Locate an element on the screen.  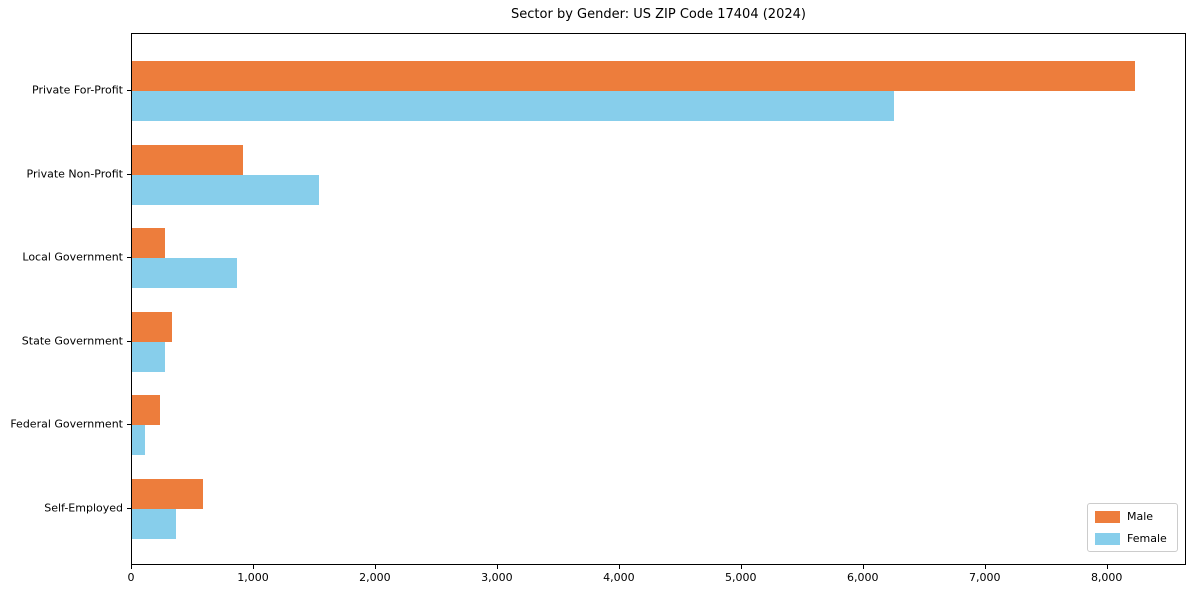
y-tick-label-private-for-profit: Private For-Profit is located at coordinates (77, 90).